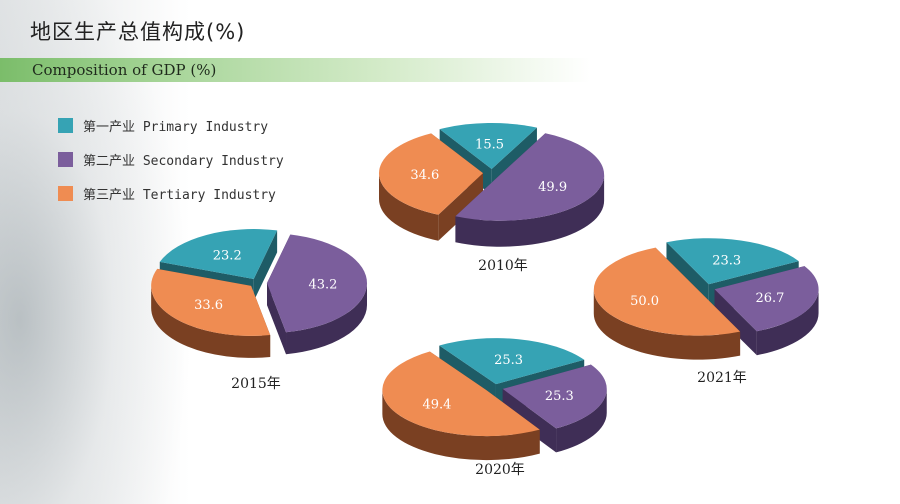  I want to click on pie-year-label: 2010年, so click(503, 266).